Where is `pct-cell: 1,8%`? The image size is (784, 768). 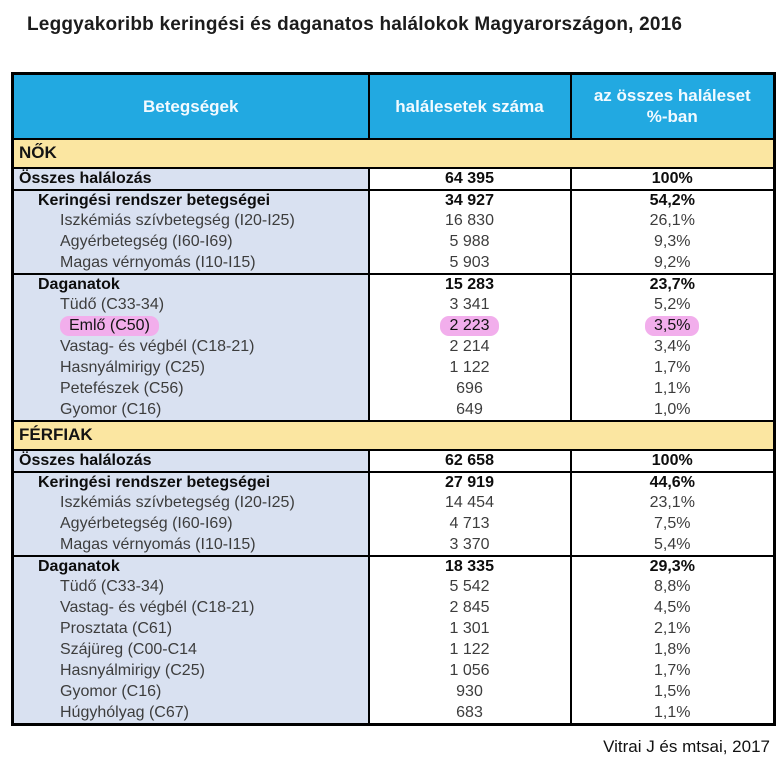
pct-cell: 1,8% is located at coordinates (672, 650).